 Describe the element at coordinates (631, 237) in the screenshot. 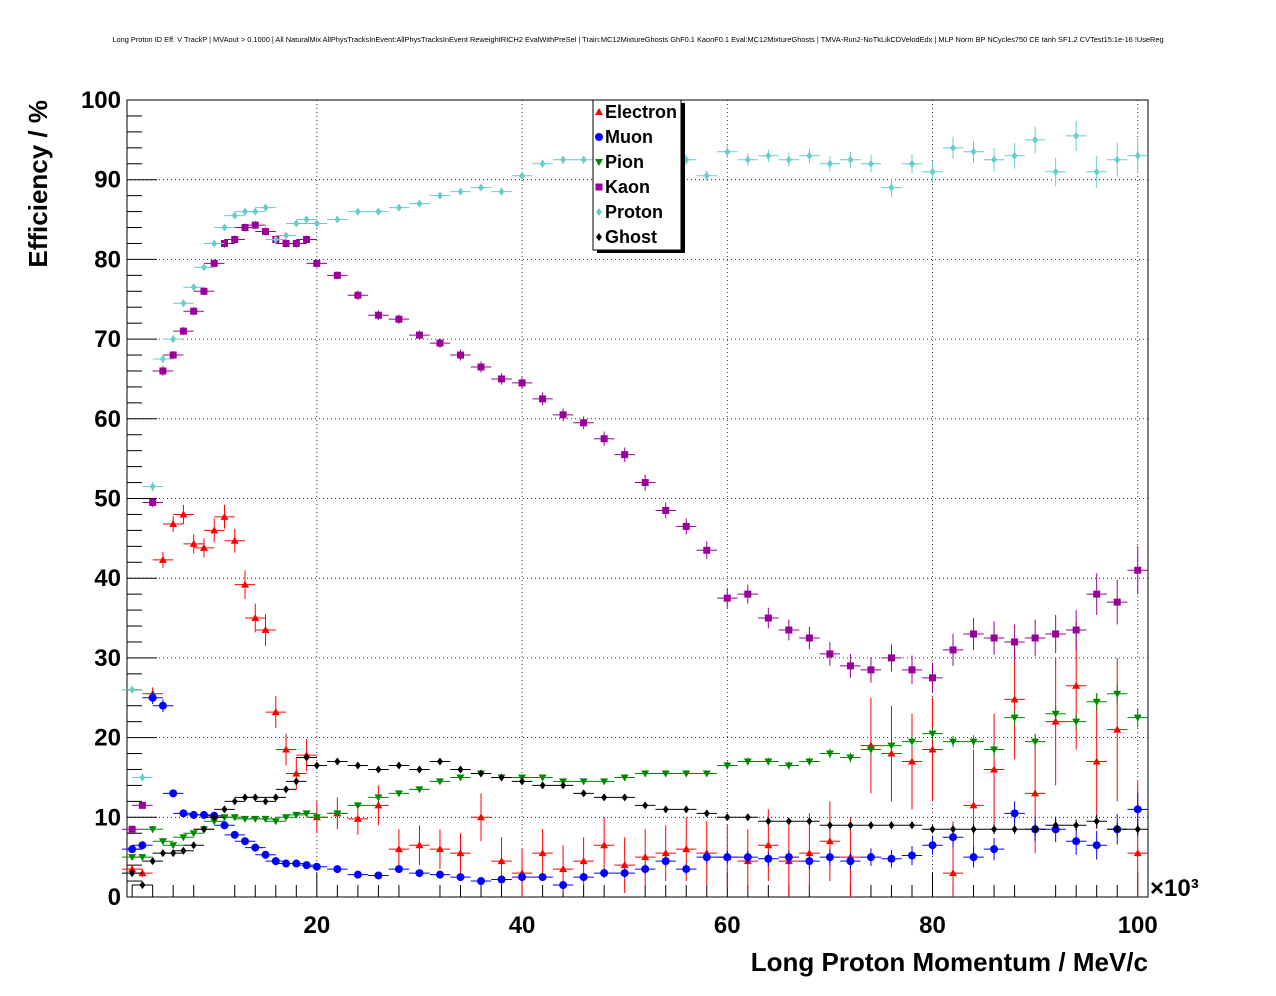

I see `legend-label-ghost: Ghost` at that location.